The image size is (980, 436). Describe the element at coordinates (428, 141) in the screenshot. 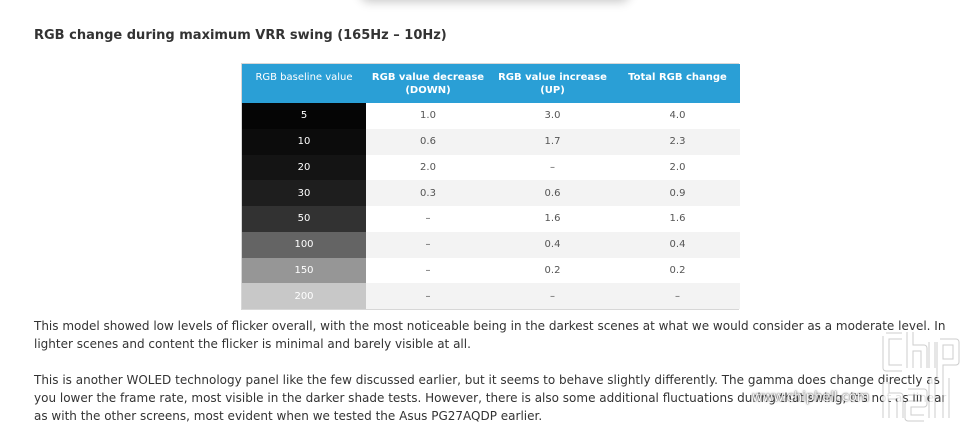

I see `decrease-cell: 0.6` at that location.